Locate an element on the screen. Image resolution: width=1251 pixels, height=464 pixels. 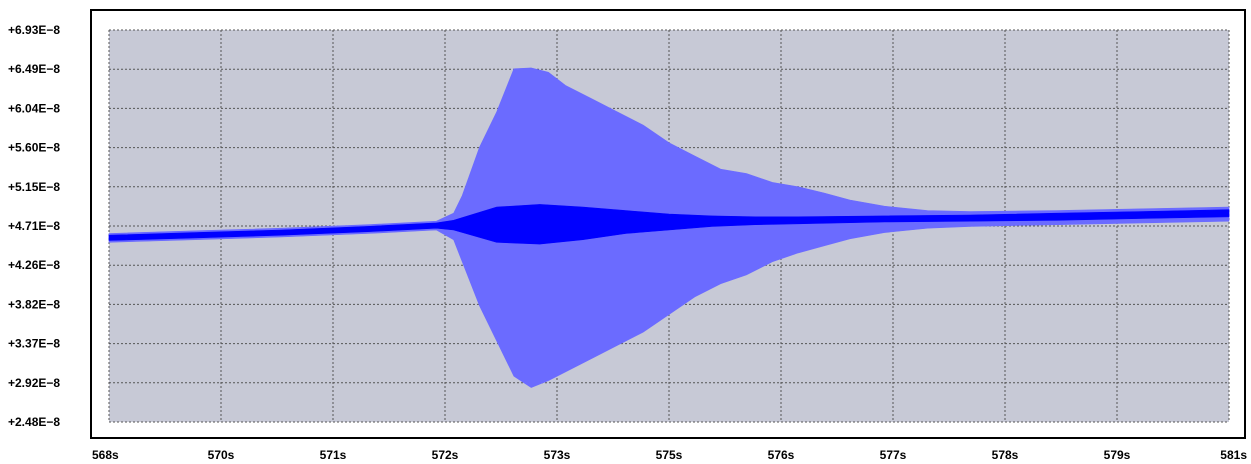
y-tick-label: +6.04E−8 is located at coordinates (34, 108).